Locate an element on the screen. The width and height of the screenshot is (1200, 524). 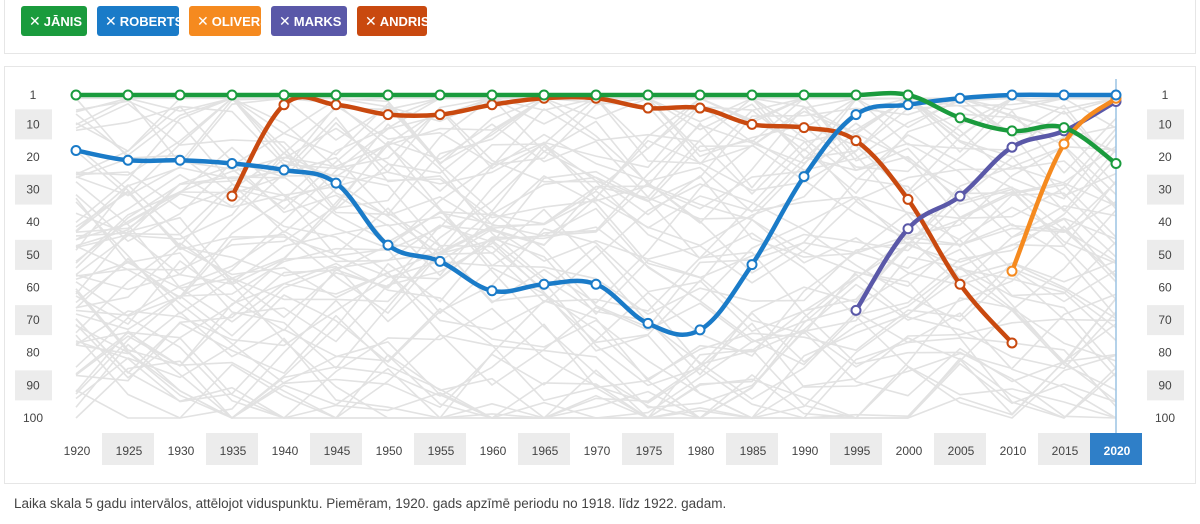
x-tick-label: 2005 is located at coordinates (961, 451).